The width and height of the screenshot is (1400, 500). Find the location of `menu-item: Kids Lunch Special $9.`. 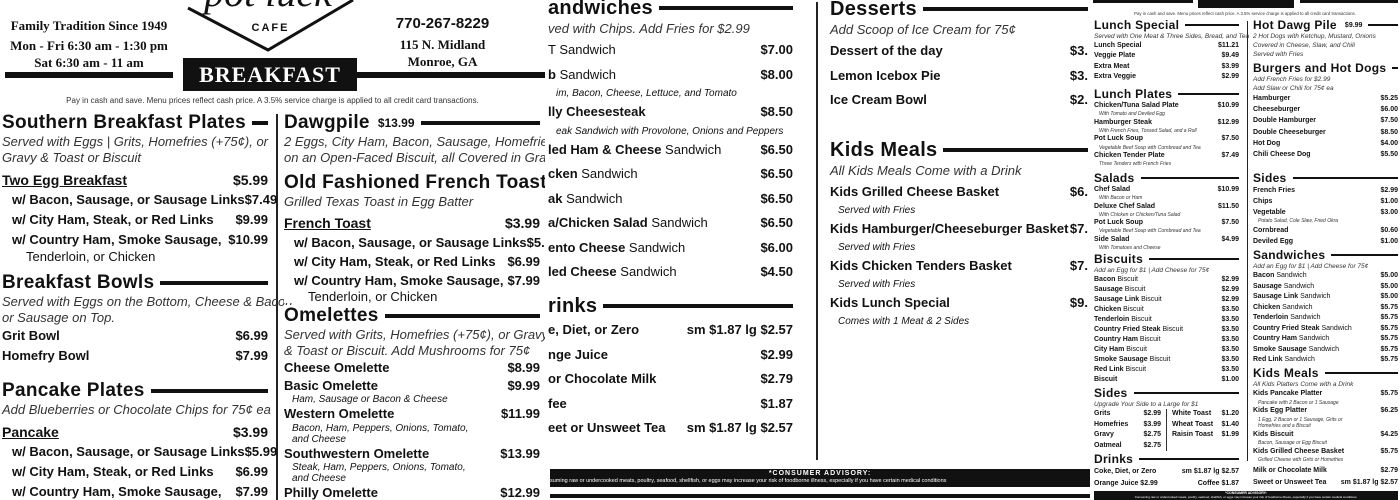

menu-item: Kids Lunch Special $9. is located at coordinates (959, 303).